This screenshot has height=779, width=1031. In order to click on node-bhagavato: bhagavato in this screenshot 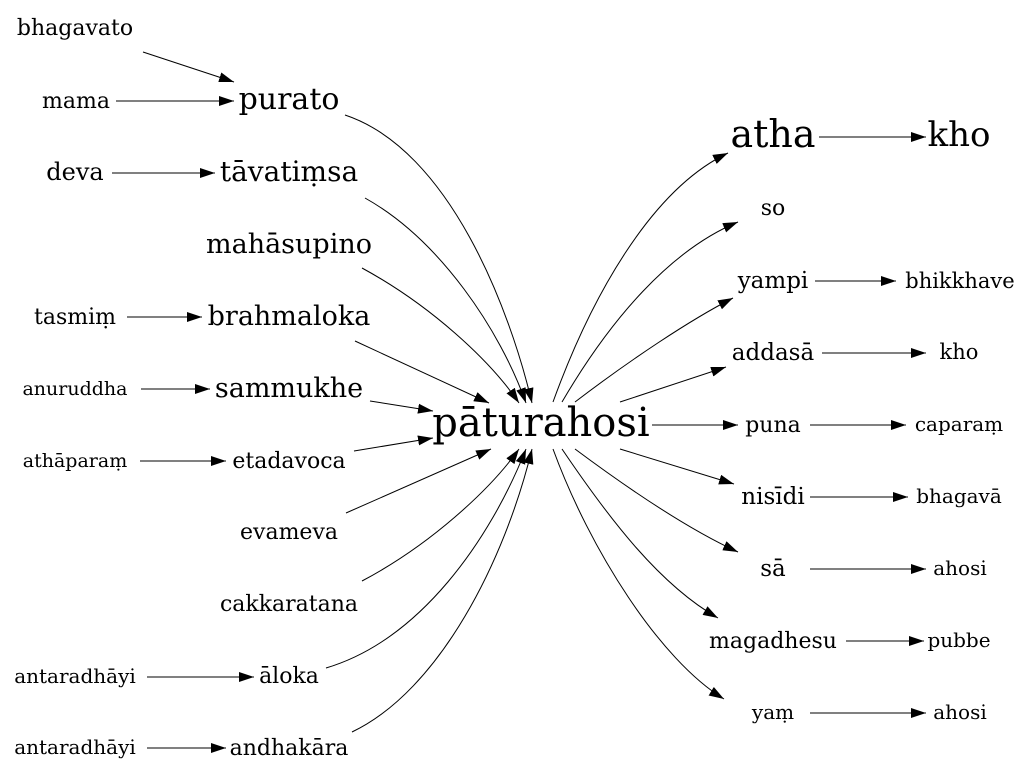, I will do `click(75, 28)`.